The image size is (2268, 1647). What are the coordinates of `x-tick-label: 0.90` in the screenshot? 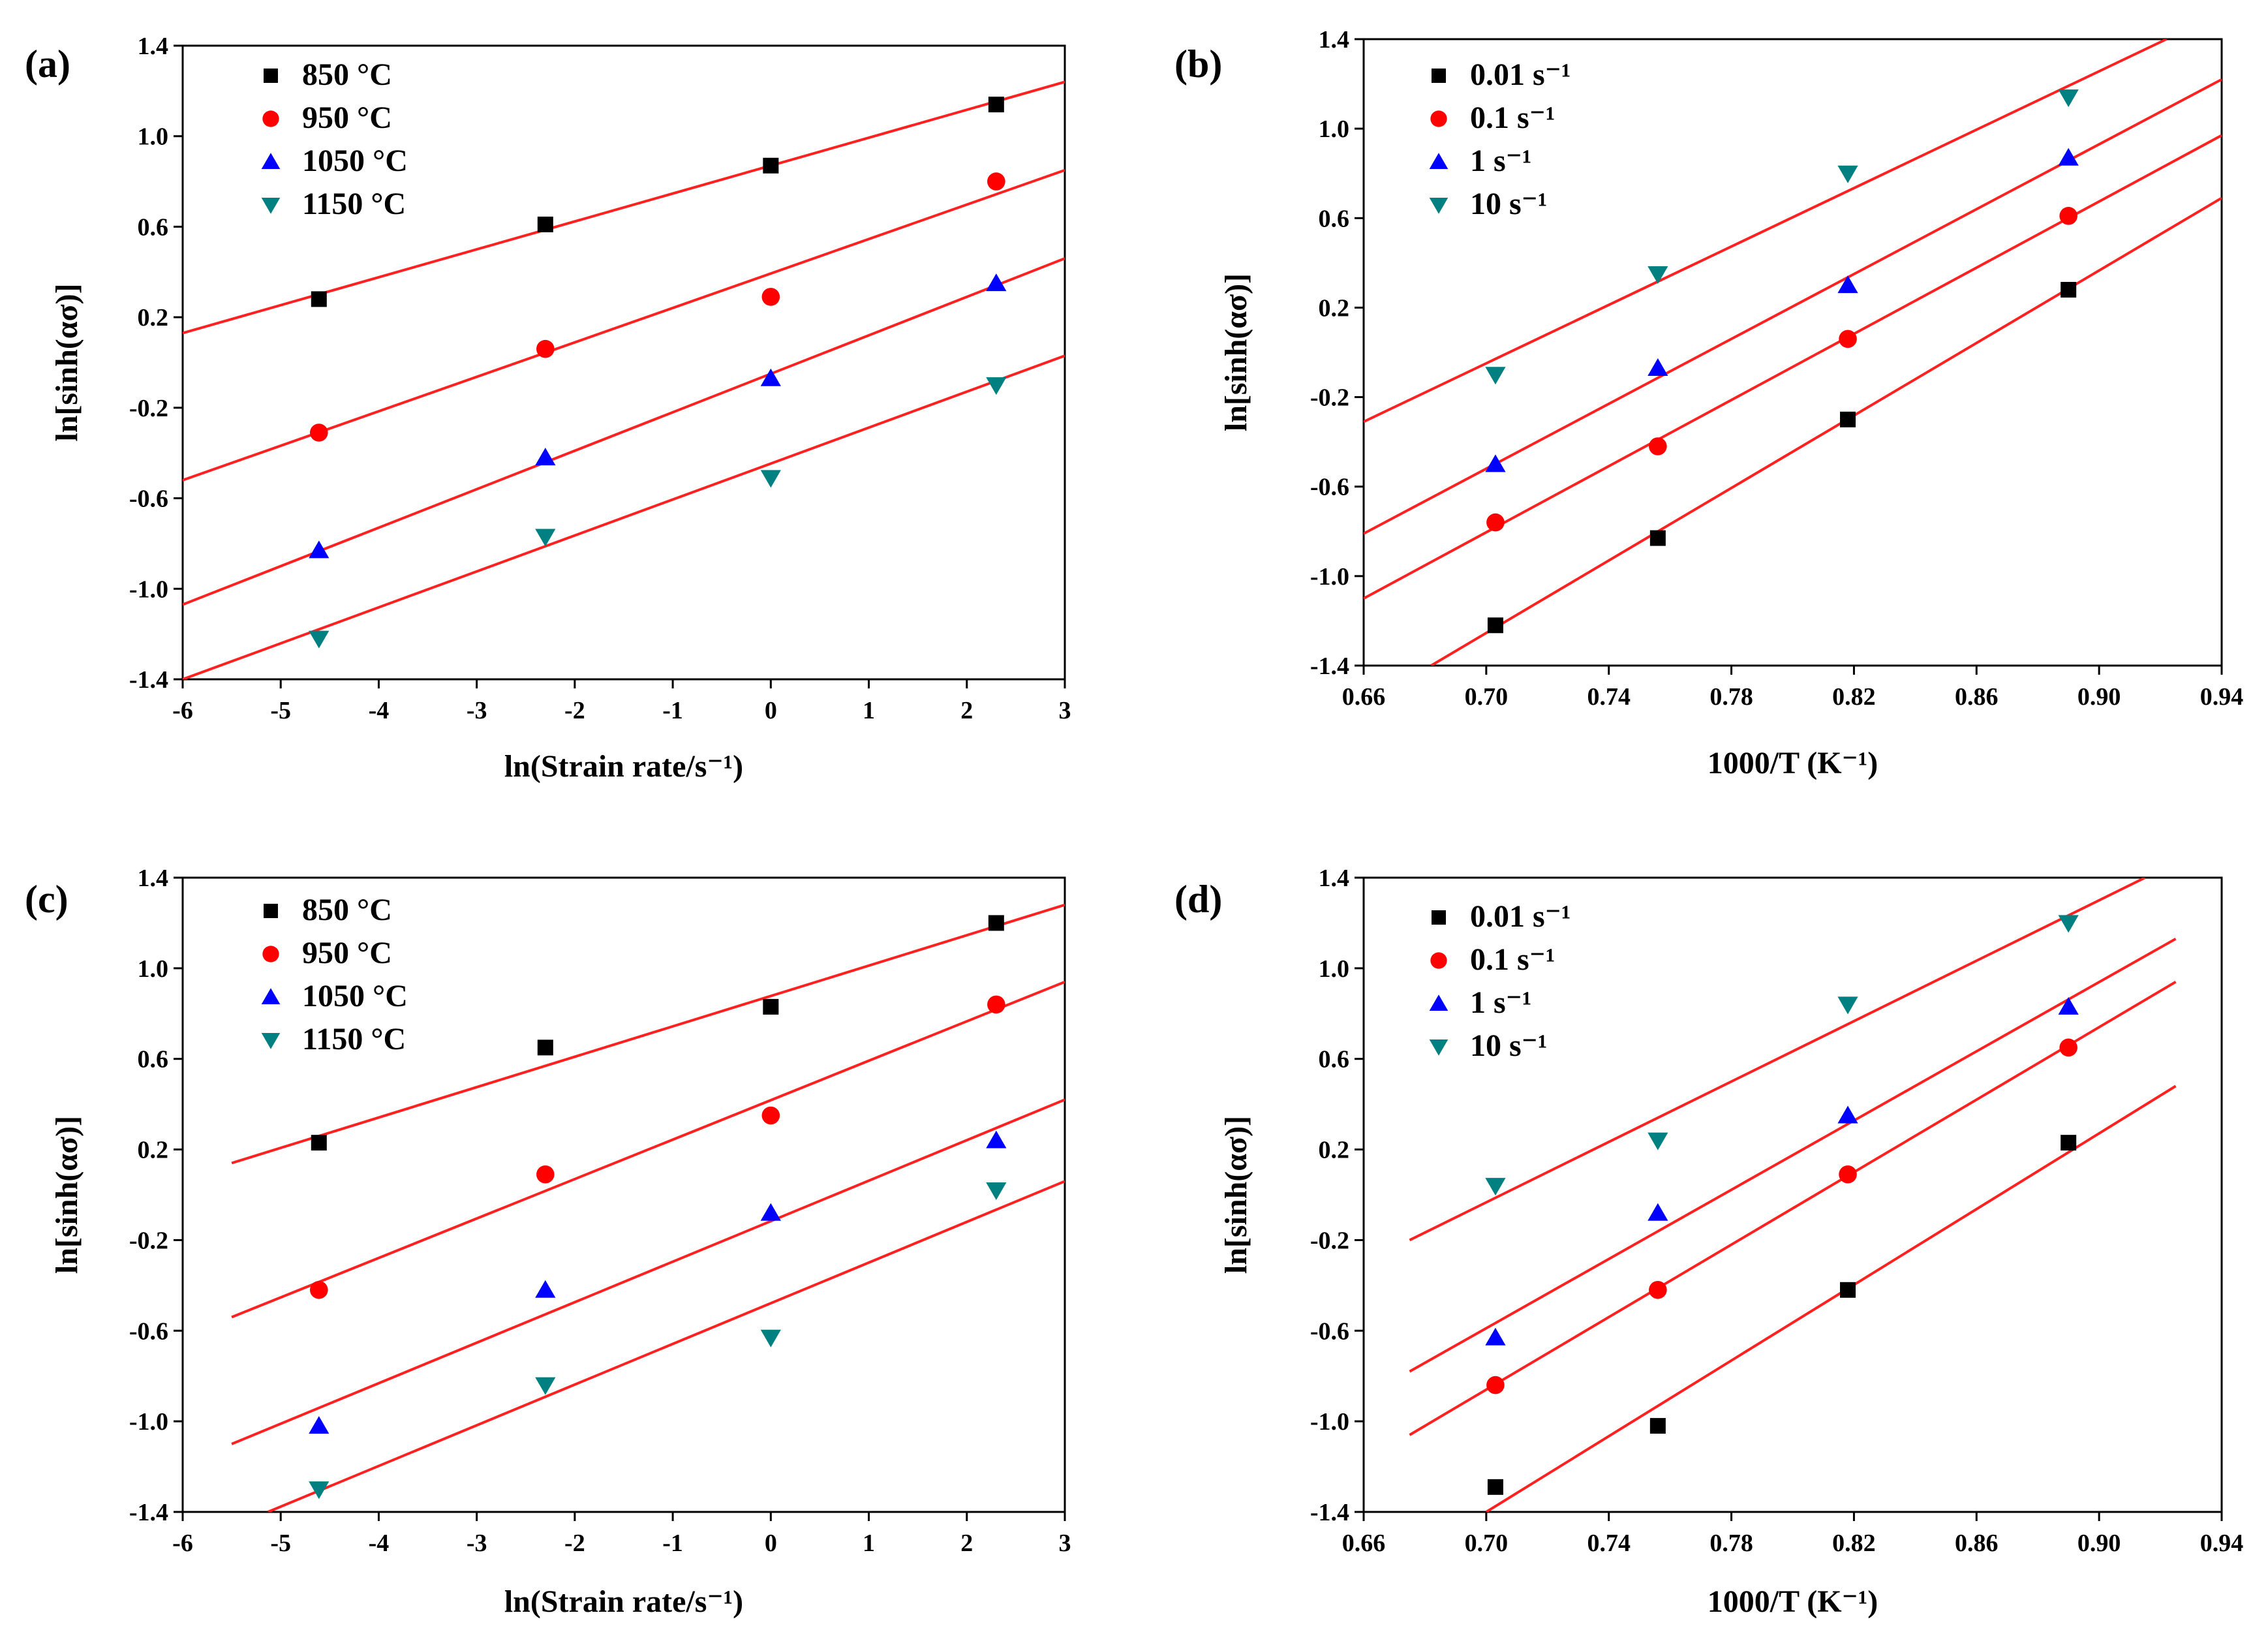 It's located at (2099, 1543).